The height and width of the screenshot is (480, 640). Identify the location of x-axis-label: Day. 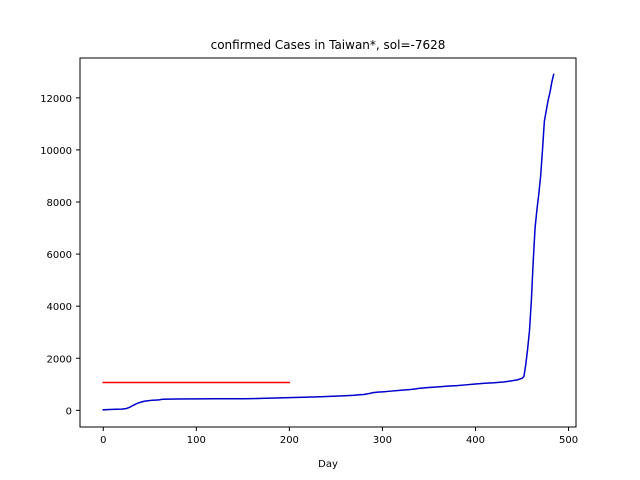
(328, 464).